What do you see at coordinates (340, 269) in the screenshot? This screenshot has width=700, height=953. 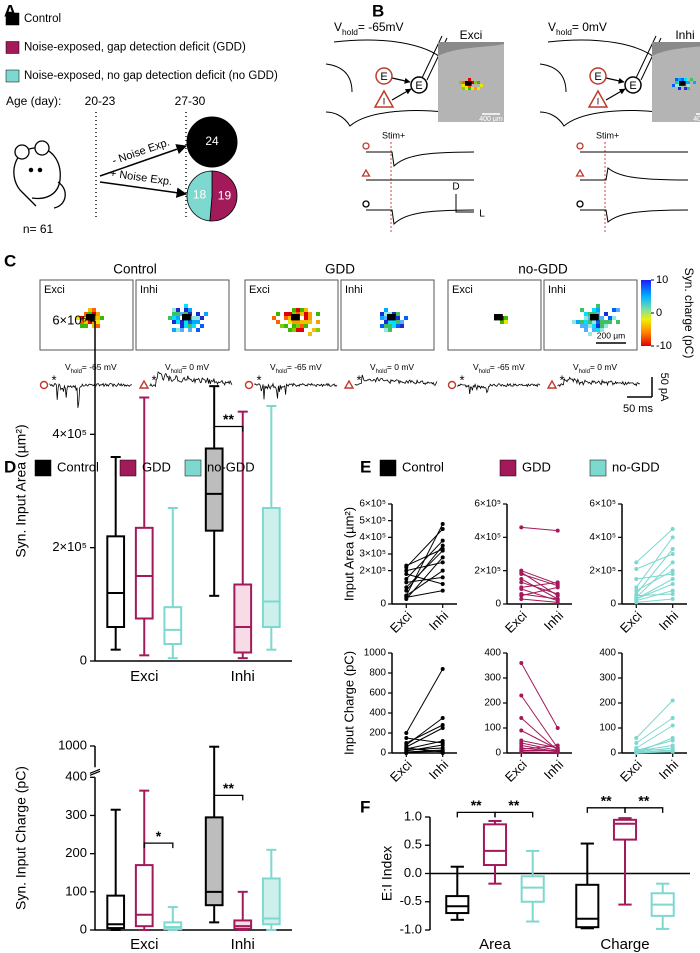 I see `group-title: GDD` at bounding box center [340, 269].